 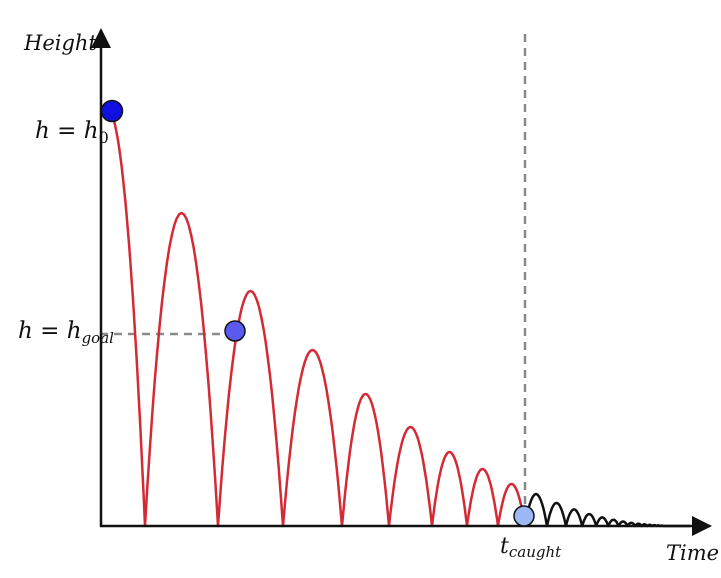 What do you see at coordinates (606, 510) in the screenshot?
I see `trajectory-after-catch` at bounding box center [606, 510].